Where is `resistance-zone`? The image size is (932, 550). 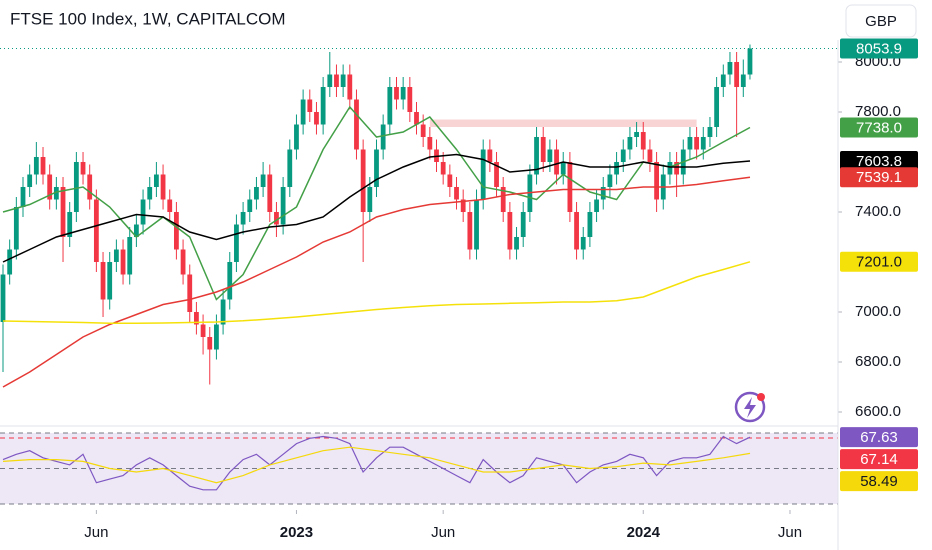
resistance-zone is located at coordinates (563, 123).